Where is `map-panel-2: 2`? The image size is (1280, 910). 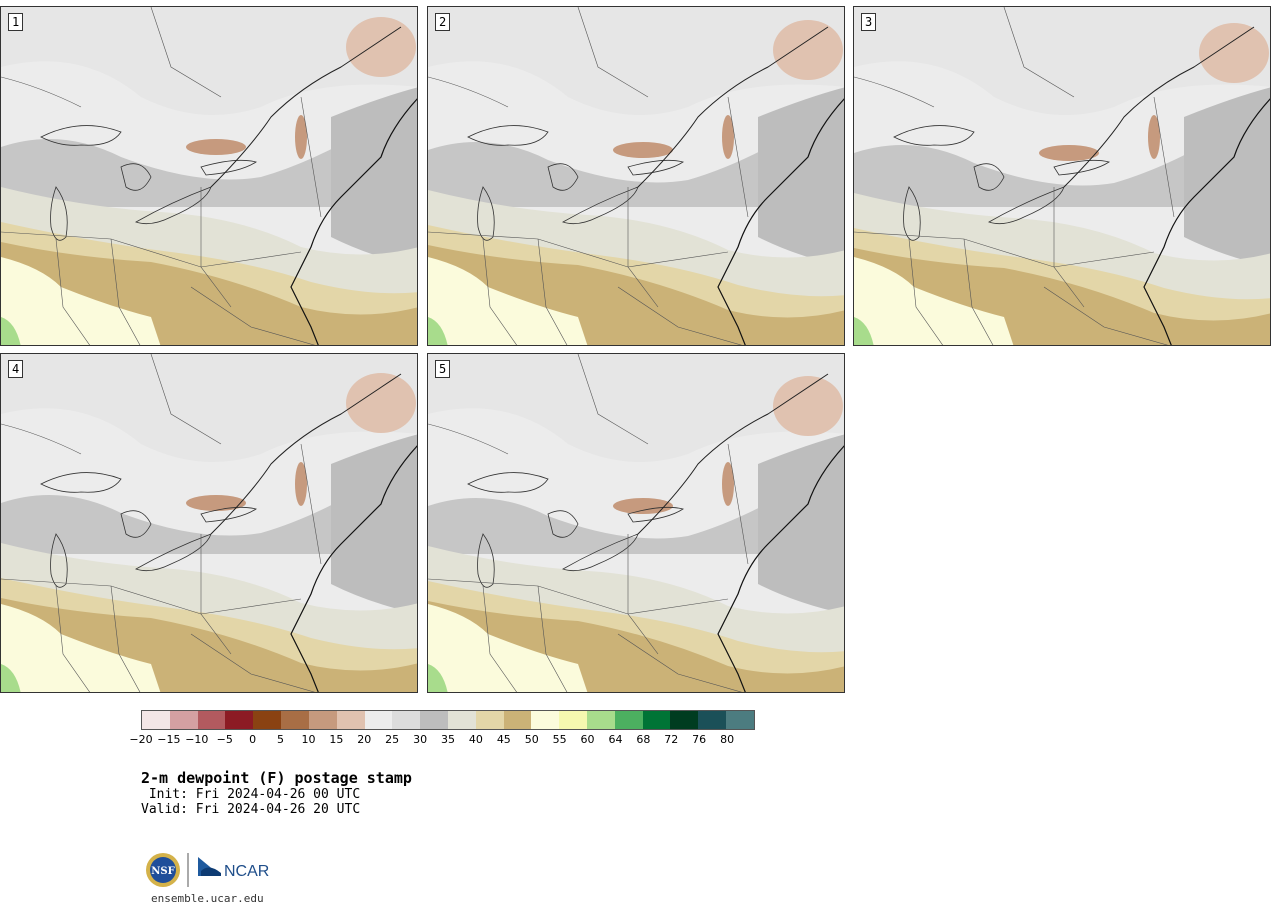 map-panel-2: 2 is located at coordinates (636, 176).